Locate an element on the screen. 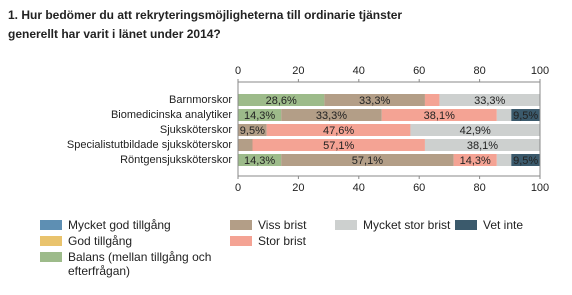 Image resolution: width=572 pixels, height=295 pixels. legend-label: Viss brist is located at coordinates (282, 225).